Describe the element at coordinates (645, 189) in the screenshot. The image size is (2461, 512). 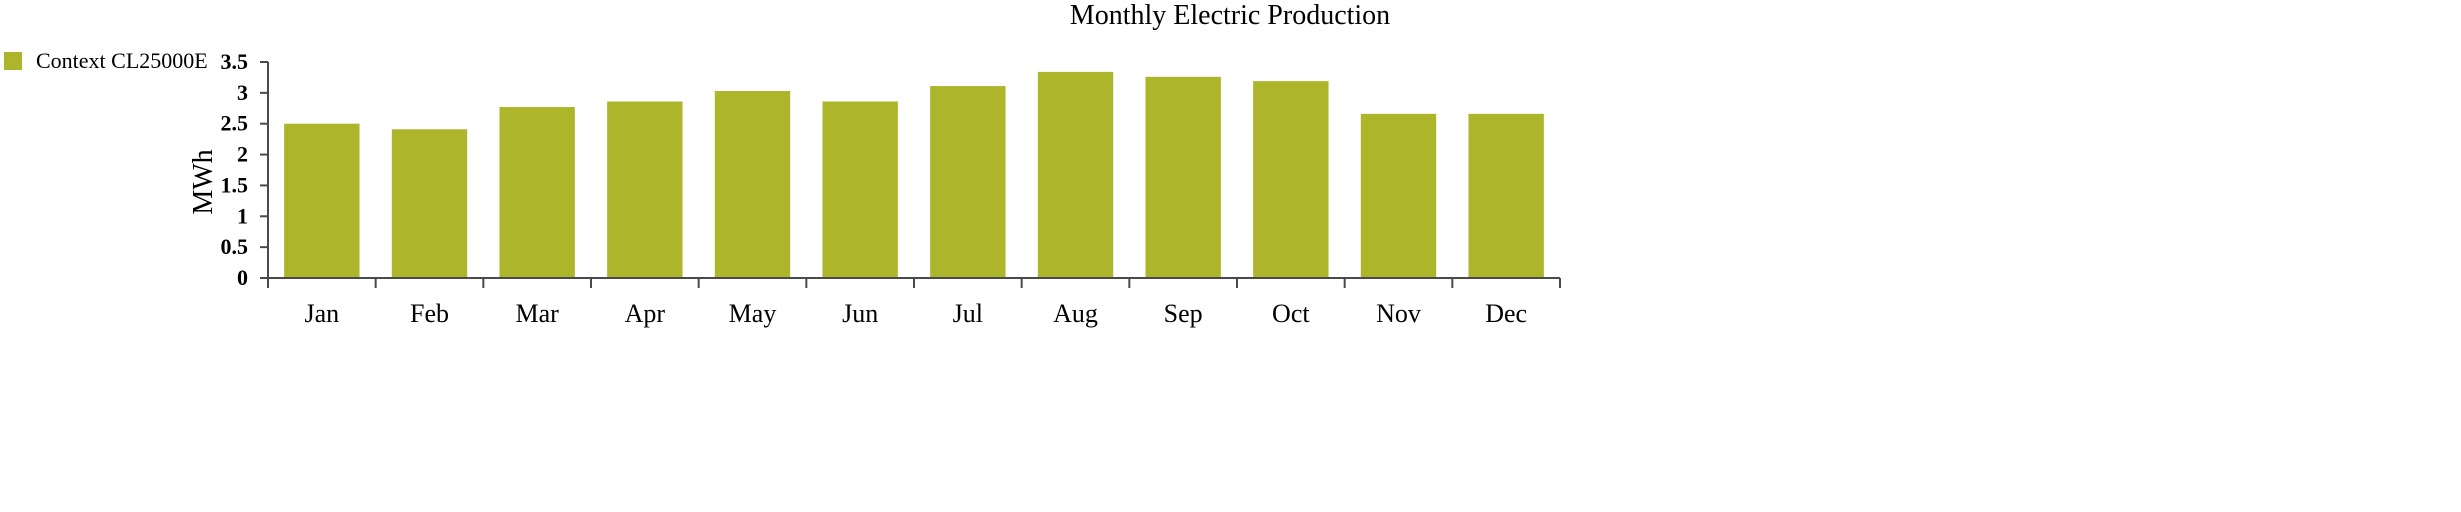
I see `bar-apr` at that location.